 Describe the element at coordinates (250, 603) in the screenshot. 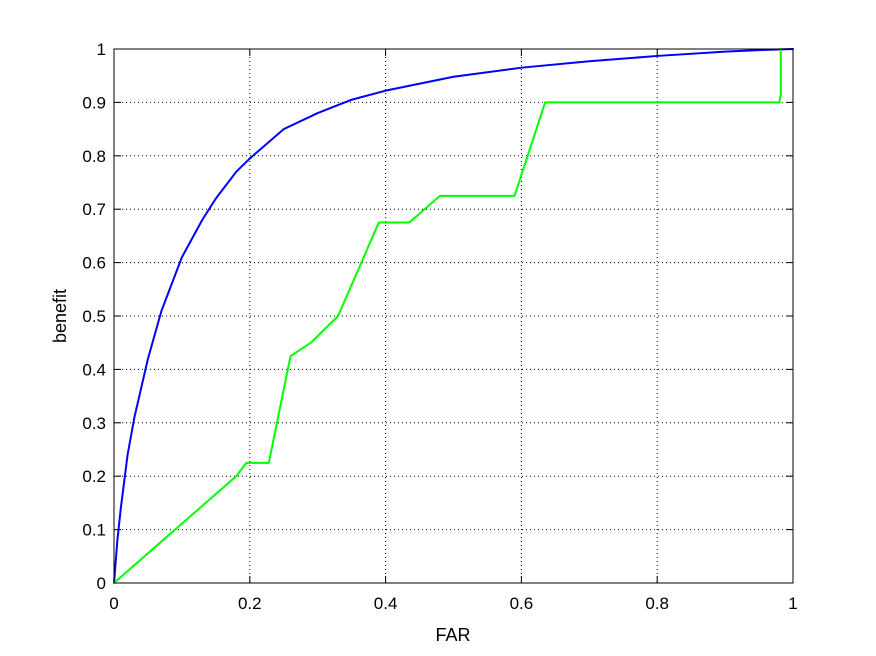

I see `x-tick-label: 0.2` at that location.